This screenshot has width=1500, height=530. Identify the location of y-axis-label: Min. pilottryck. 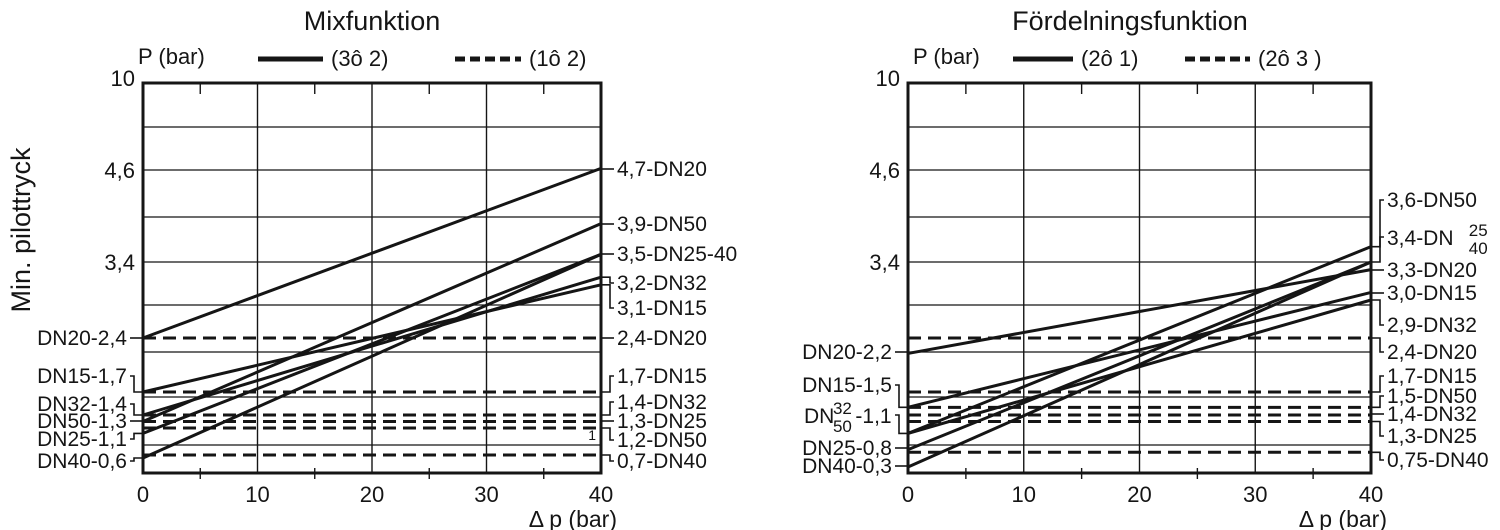
(21, 230).